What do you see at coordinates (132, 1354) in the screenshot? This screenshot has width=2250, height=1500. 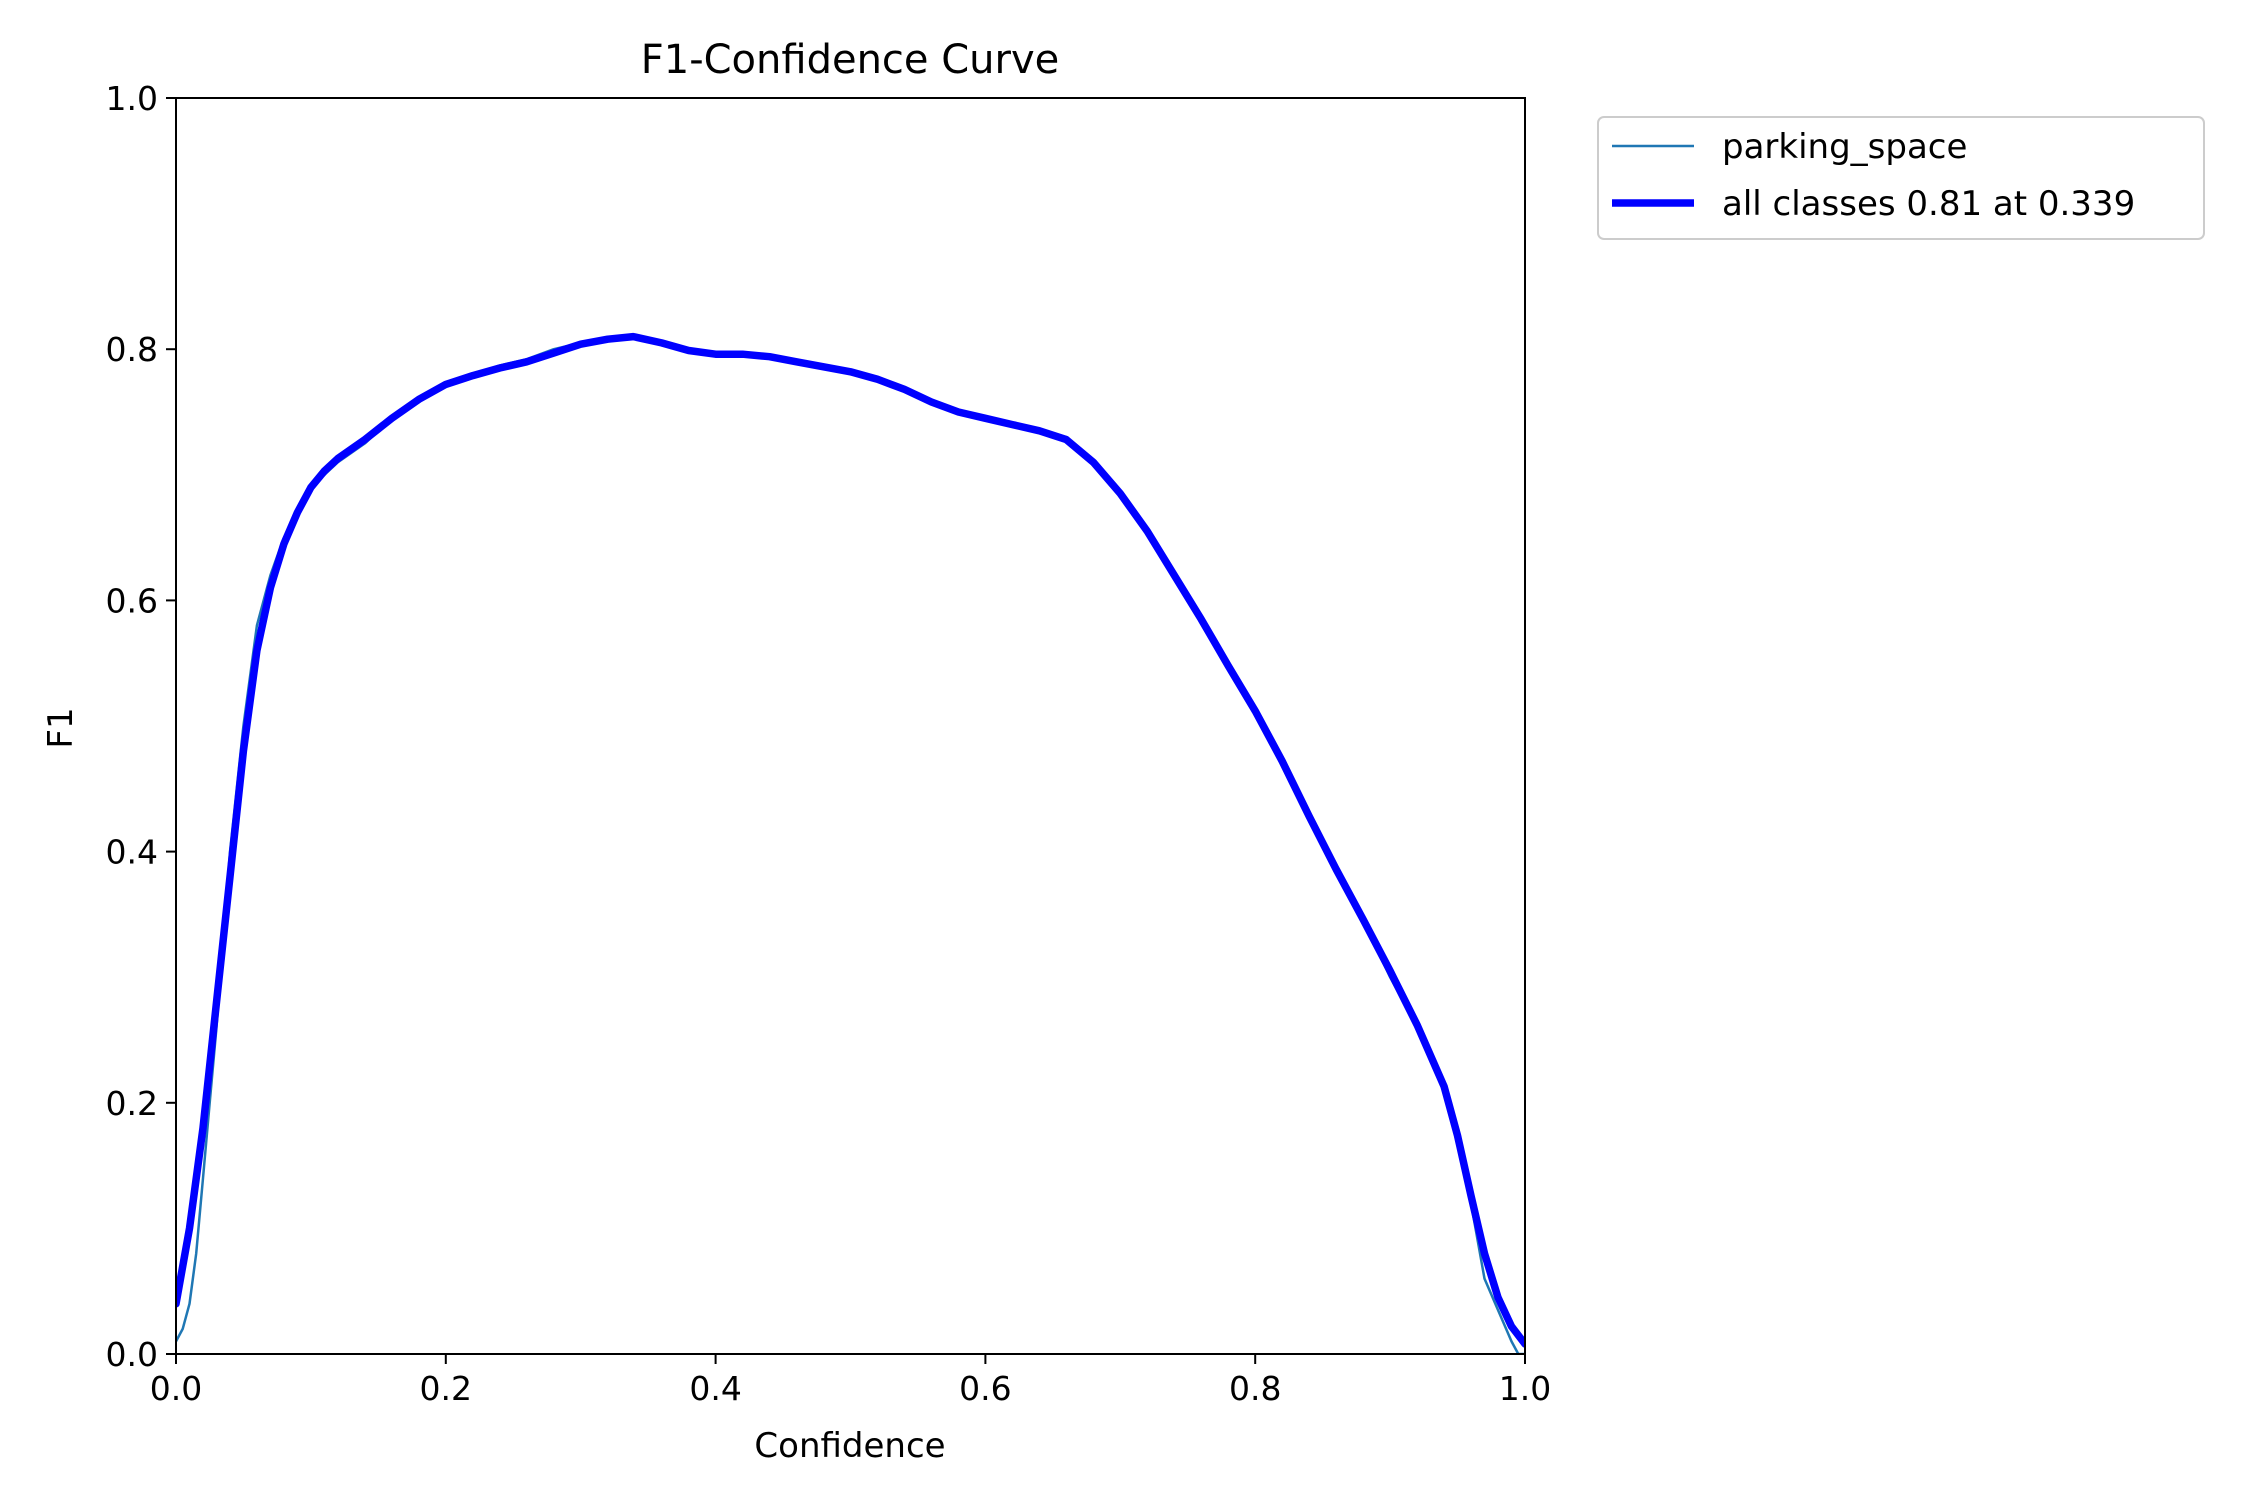 I see `y-tick-label: 0.0` at bounding box center [132, 1354].